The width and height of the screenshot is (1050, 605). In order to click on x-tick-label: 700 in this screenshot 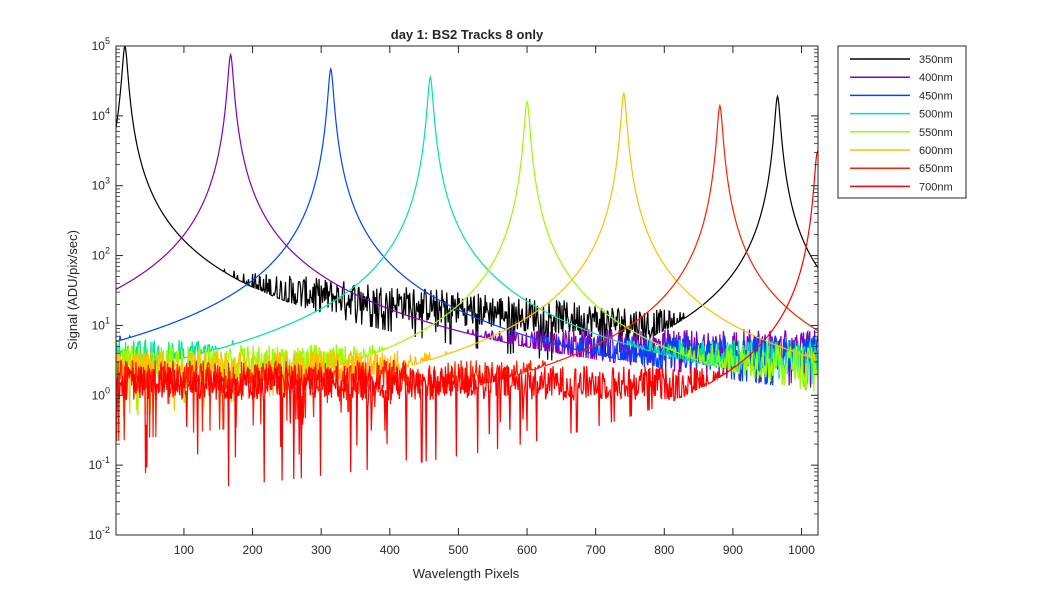, I will do `click(596, 550)`.